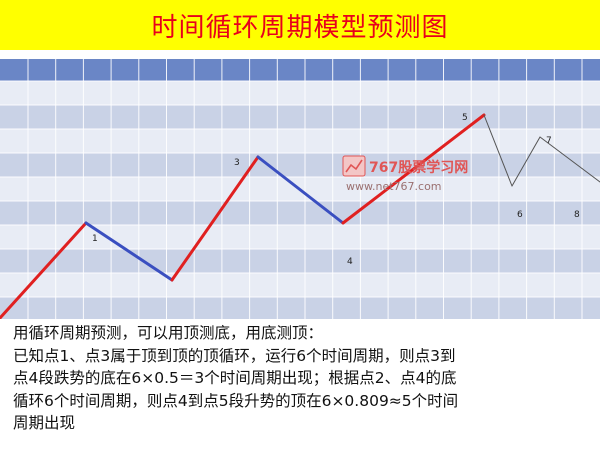 The height and width of the screenshot is (450, 600). I want to click on caption-line-4: 循环6个时间周期，则点4到点5段升势的顶在6×0.809≈5个时间, so click(236, 400).